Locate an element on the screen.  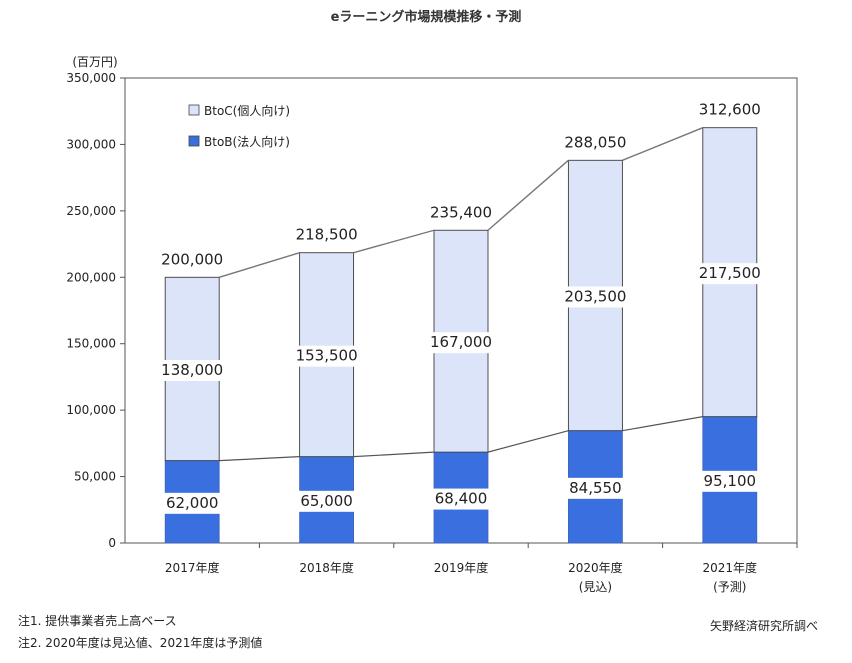
btob-data-label: 68,400 is located at coordinates (461, 499).